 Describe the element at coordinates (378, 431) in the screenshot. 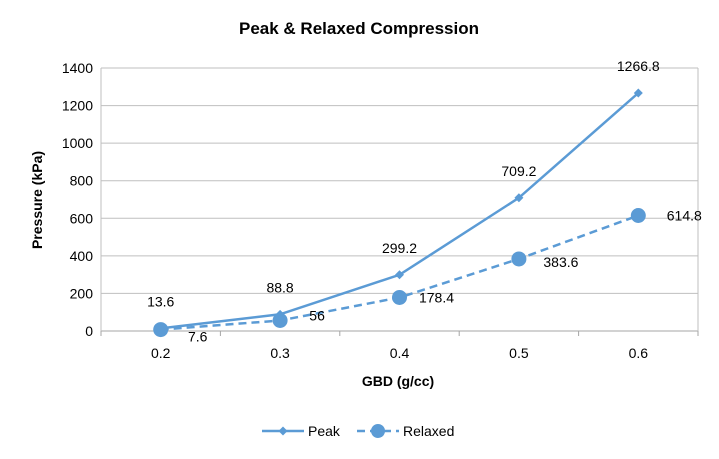

I see `legend-marker-relaxed` at that location.